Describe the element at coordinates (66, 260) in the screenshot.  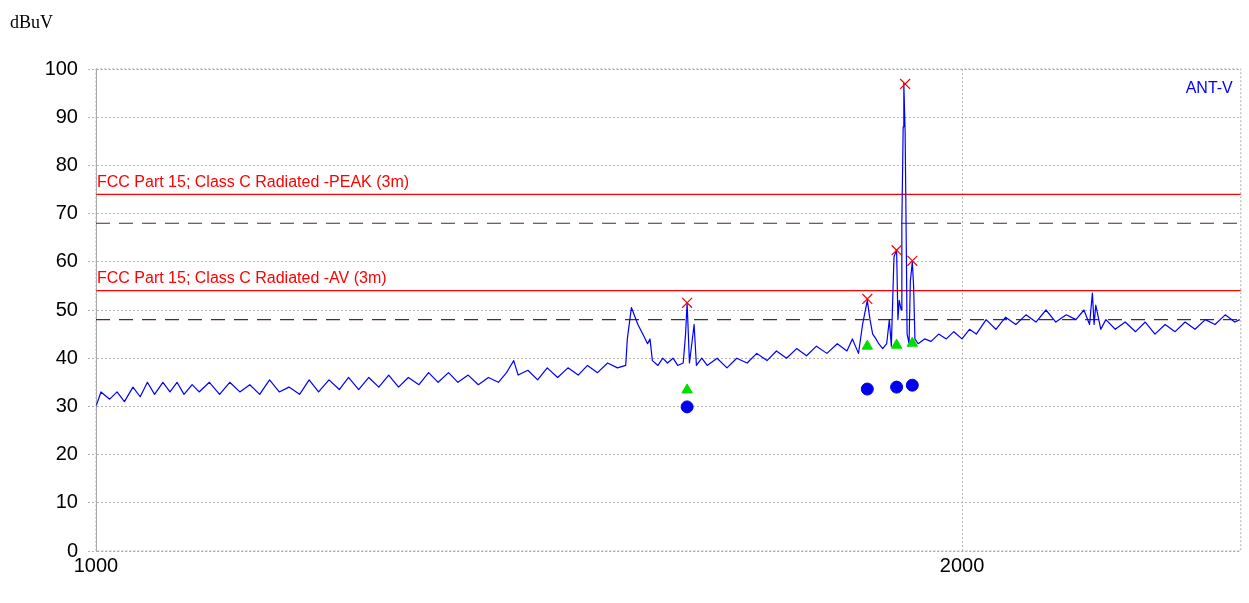
I see `y-tick-label: 60` at that location.